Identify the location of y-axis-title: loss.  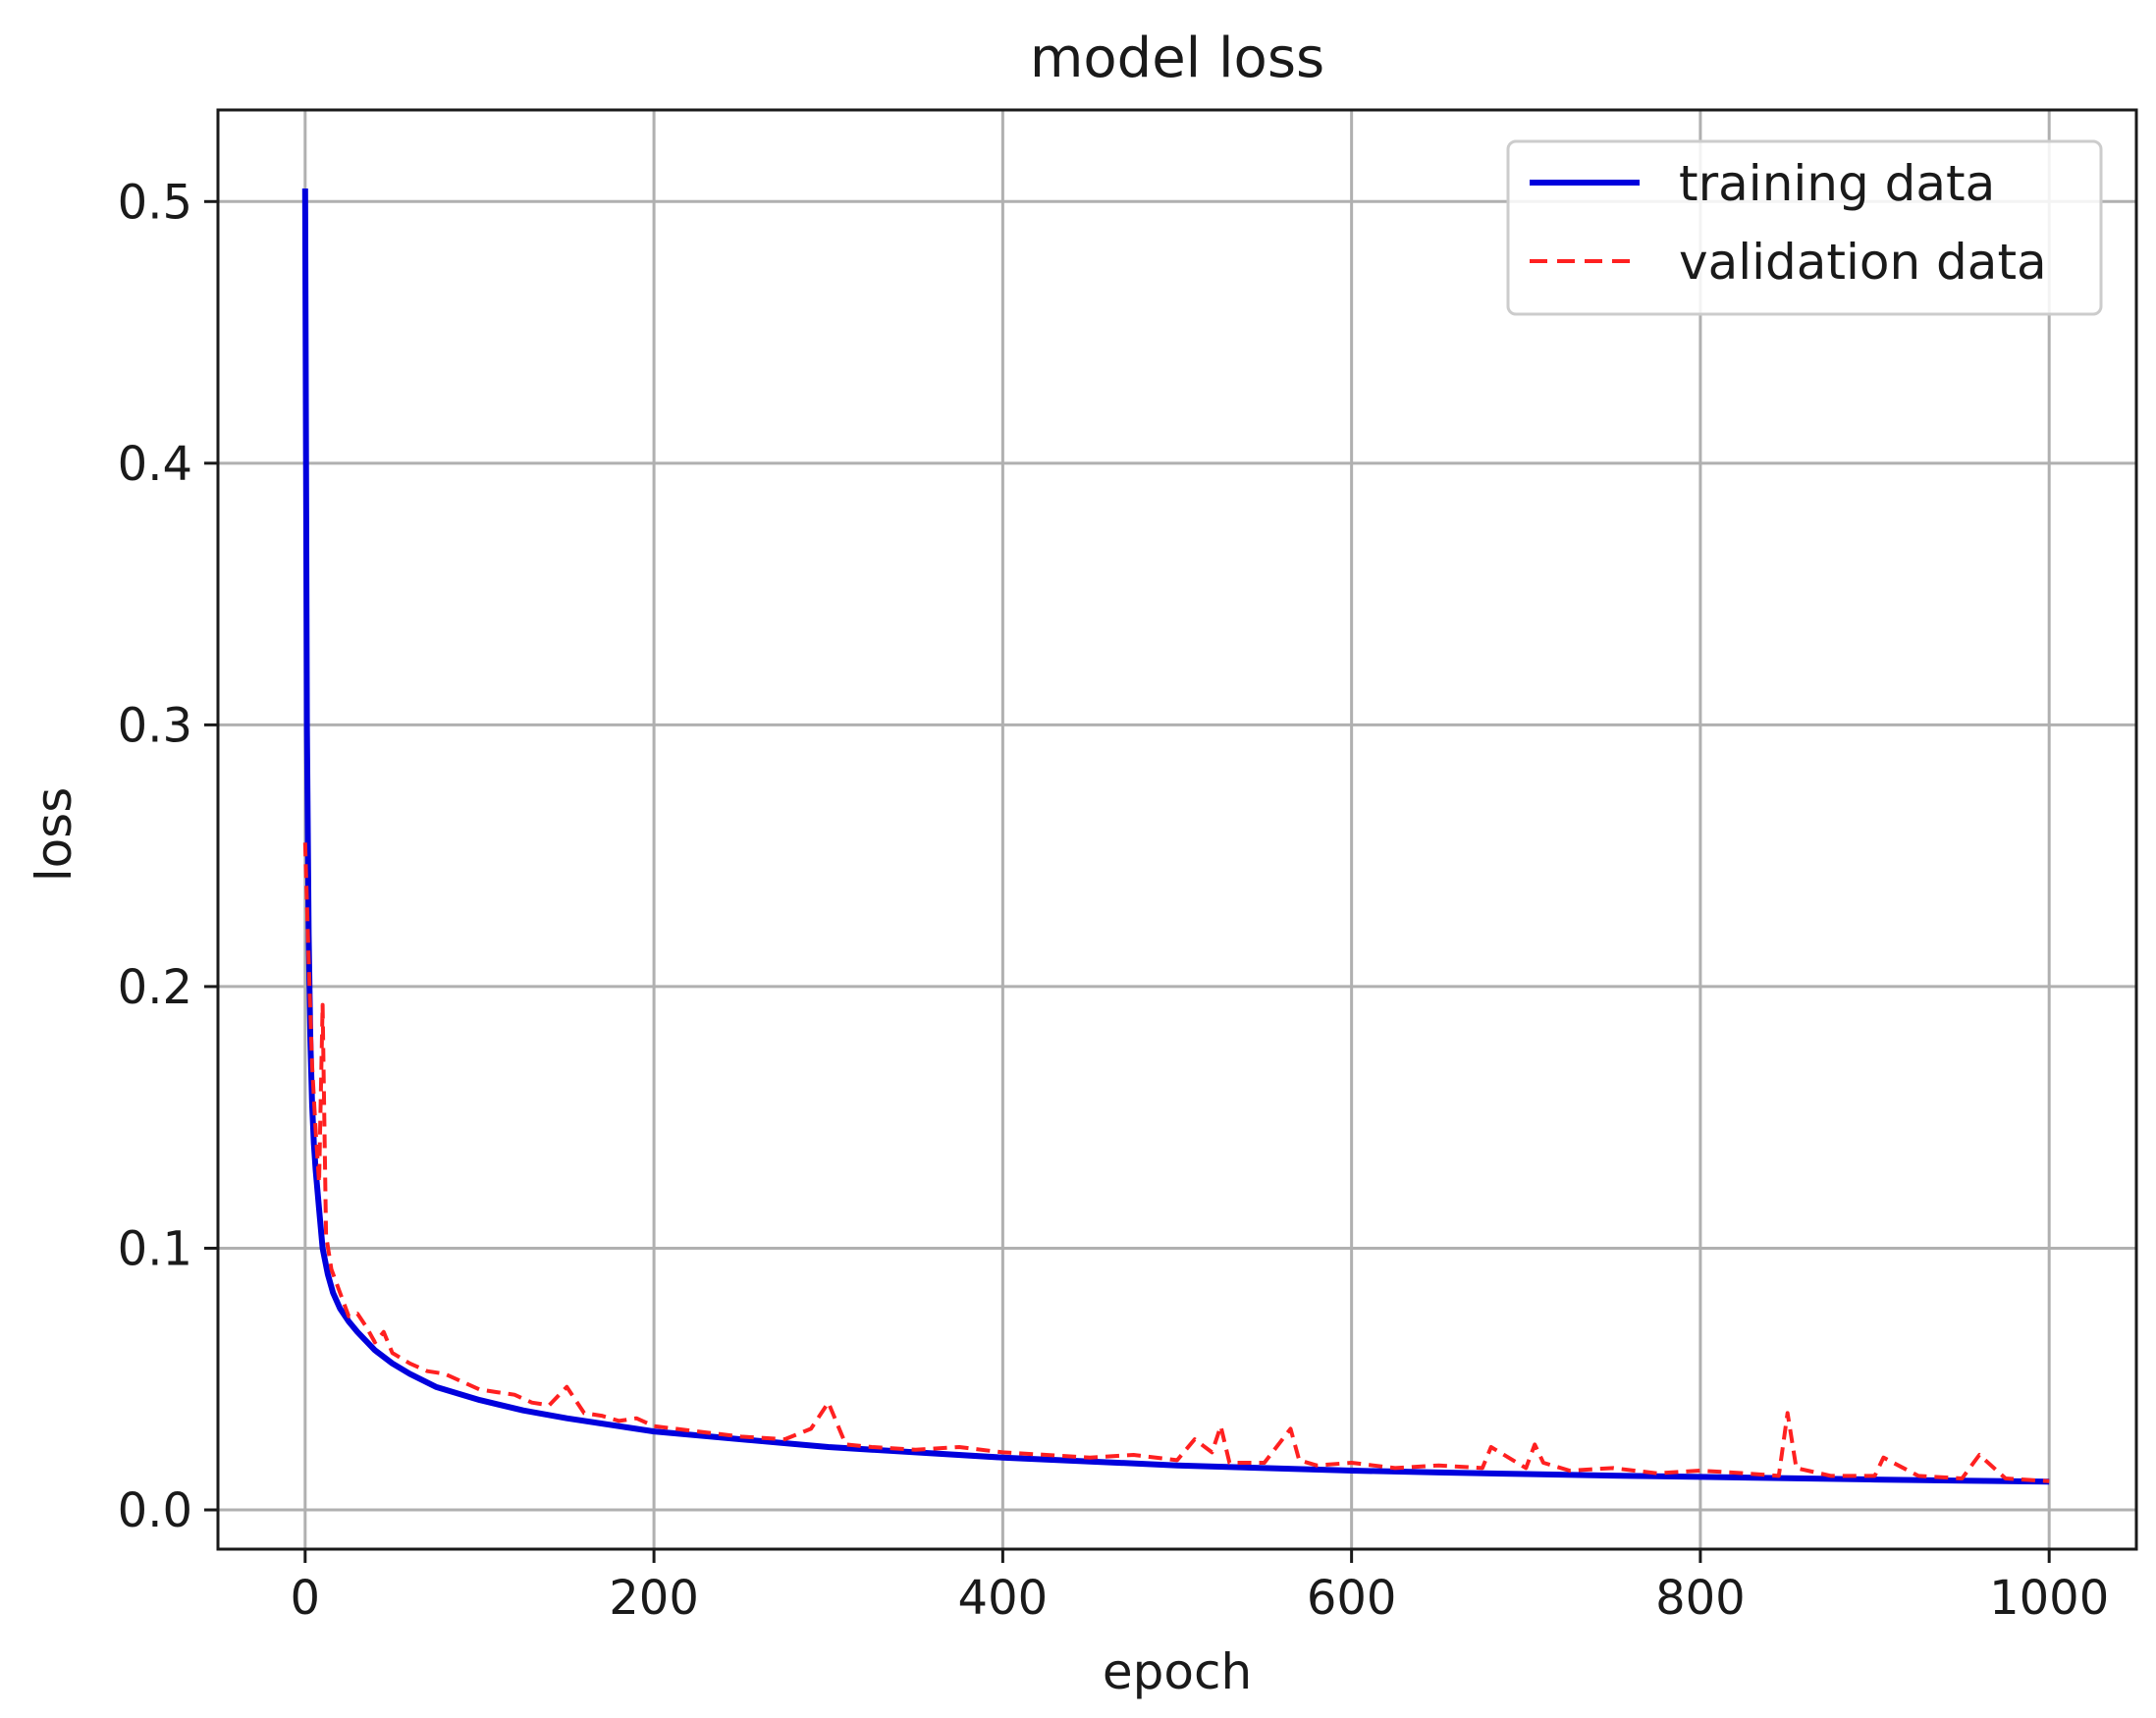
(54, 835).